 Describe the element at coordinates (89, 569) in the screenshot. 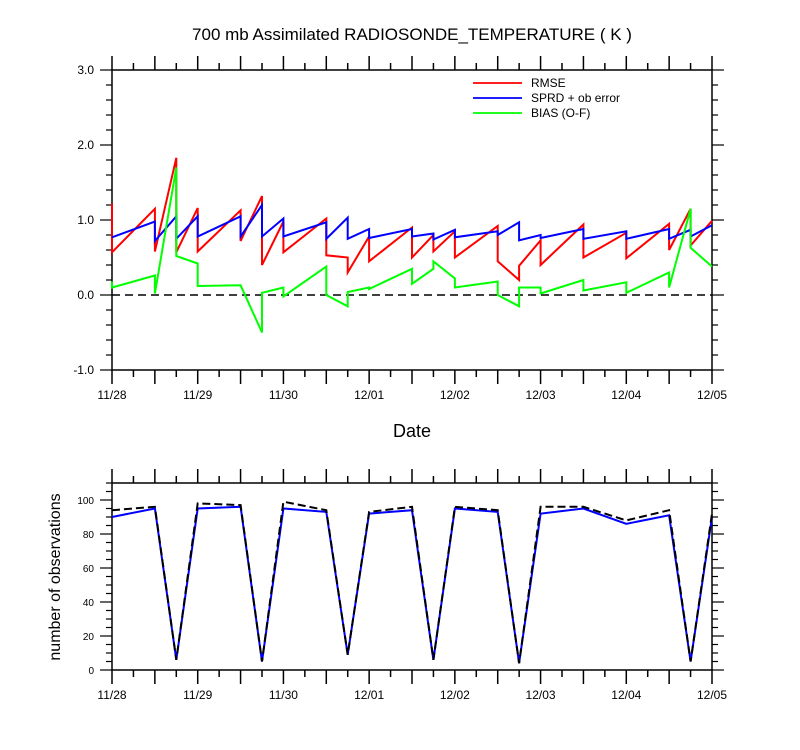

I see `y-tick-label: 60` at that location.